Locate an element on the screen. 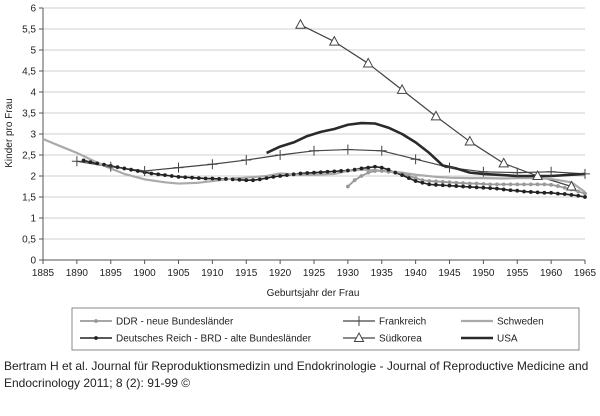 The image size is (600, 416). y-tick-label: 6 is located at coordinates (33, 9).